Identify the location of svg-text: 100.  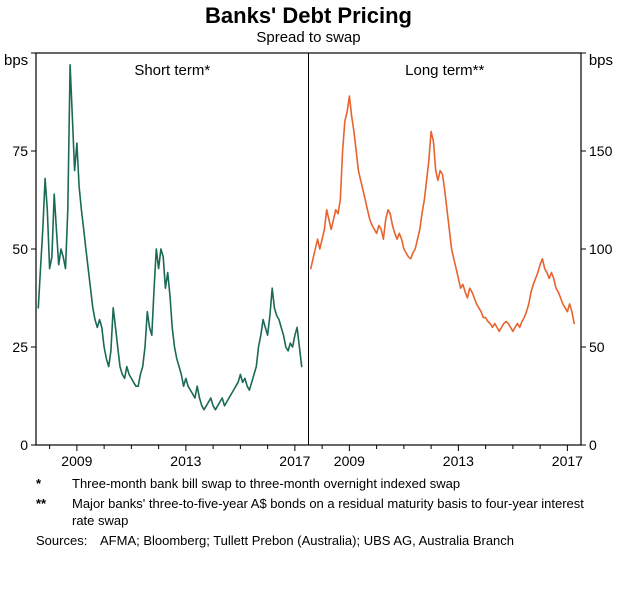
(601, 249).